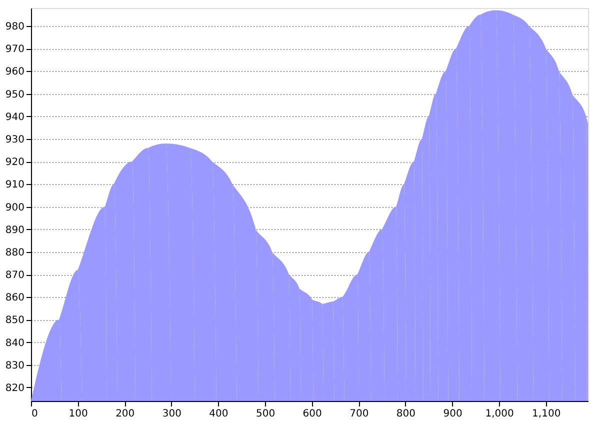  Describe the element at coordinates (125, 414) in the screenshot. I see `x-tick-label: 200` at that location.